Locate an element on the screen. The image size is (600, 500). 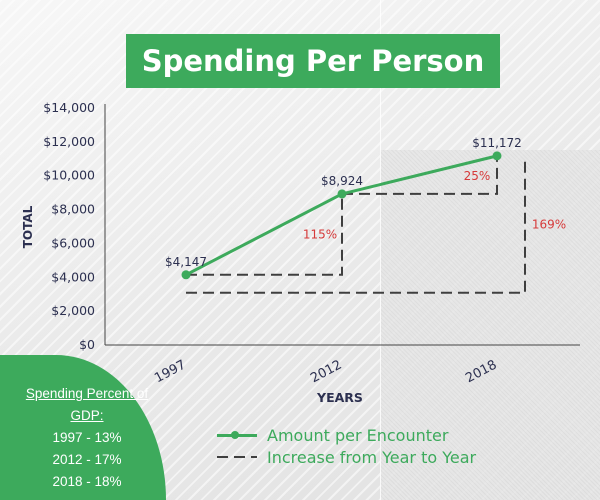
gdp-item: 2018 - 18% is located at coordinates (87, 481).